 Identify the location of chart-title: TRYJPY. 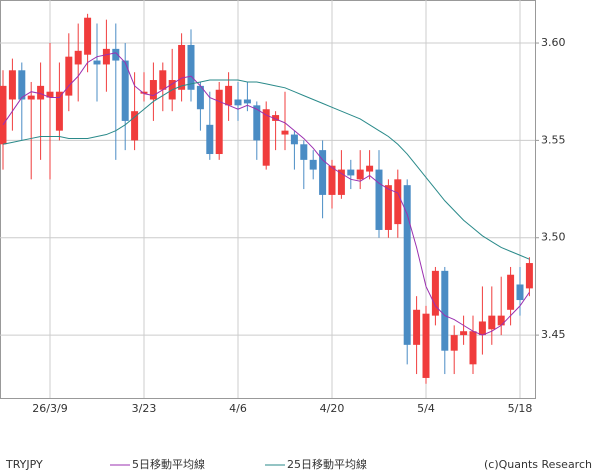
(24, 464).